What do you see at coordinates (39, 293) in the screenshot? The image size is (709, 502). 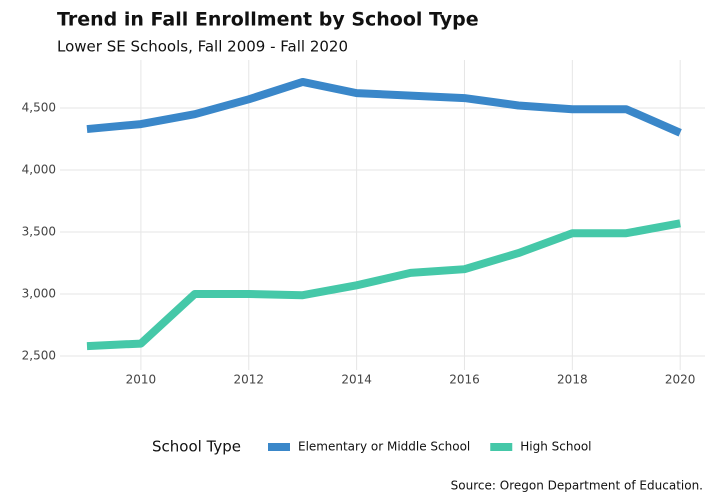 I see `y-tick-label: 3,000` at bounding box center [39, 293].